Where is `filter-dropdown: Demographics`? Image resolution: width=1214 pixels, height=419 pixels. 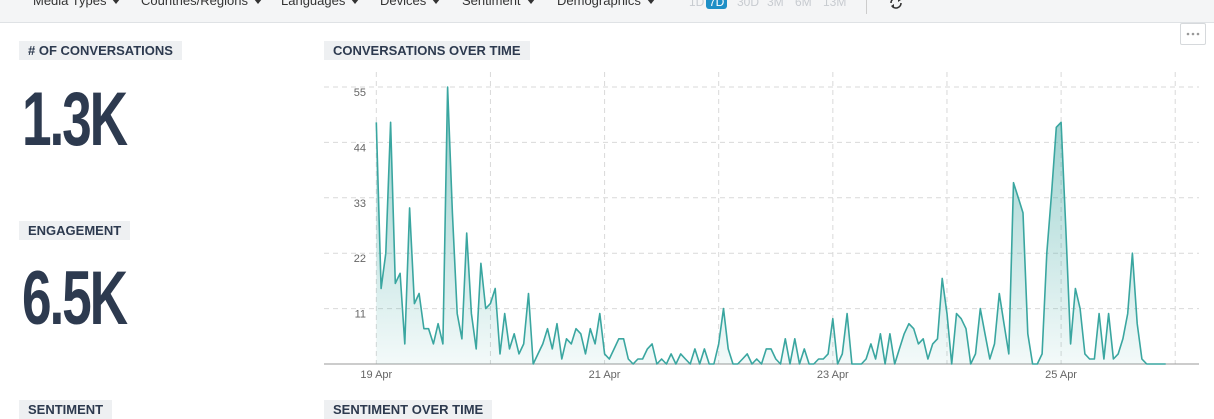
filter-dropdown: Demographics is located at coordinates (606, 4).